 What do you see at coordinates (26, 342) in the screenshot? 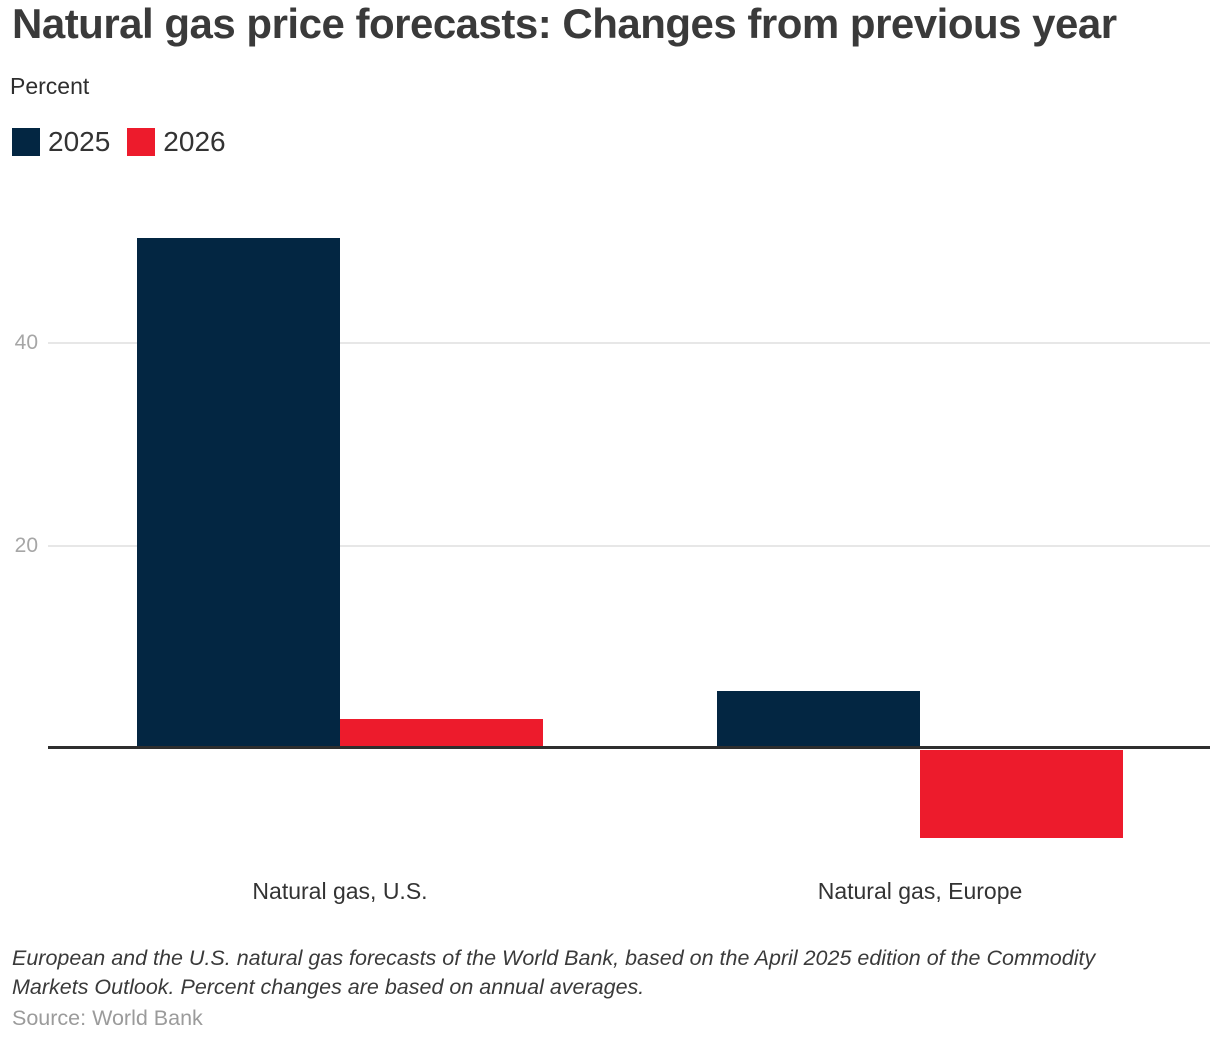
I see `y-tick-label: 40` at bounding box center [26, 342].